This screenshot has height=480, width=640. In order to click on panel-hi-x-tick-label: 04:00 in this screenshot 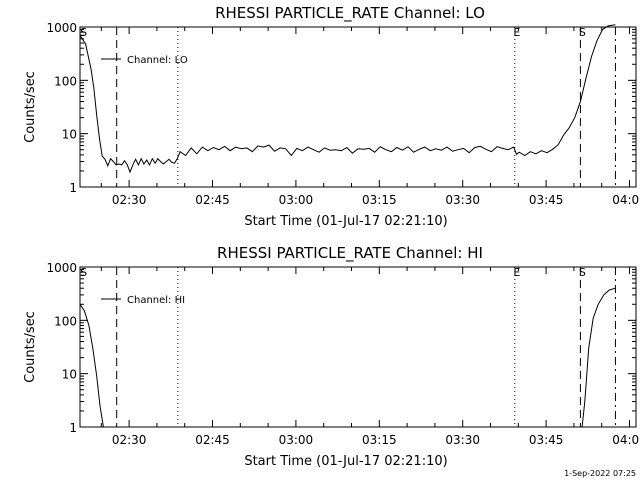, I will do `click(626, 440)`.